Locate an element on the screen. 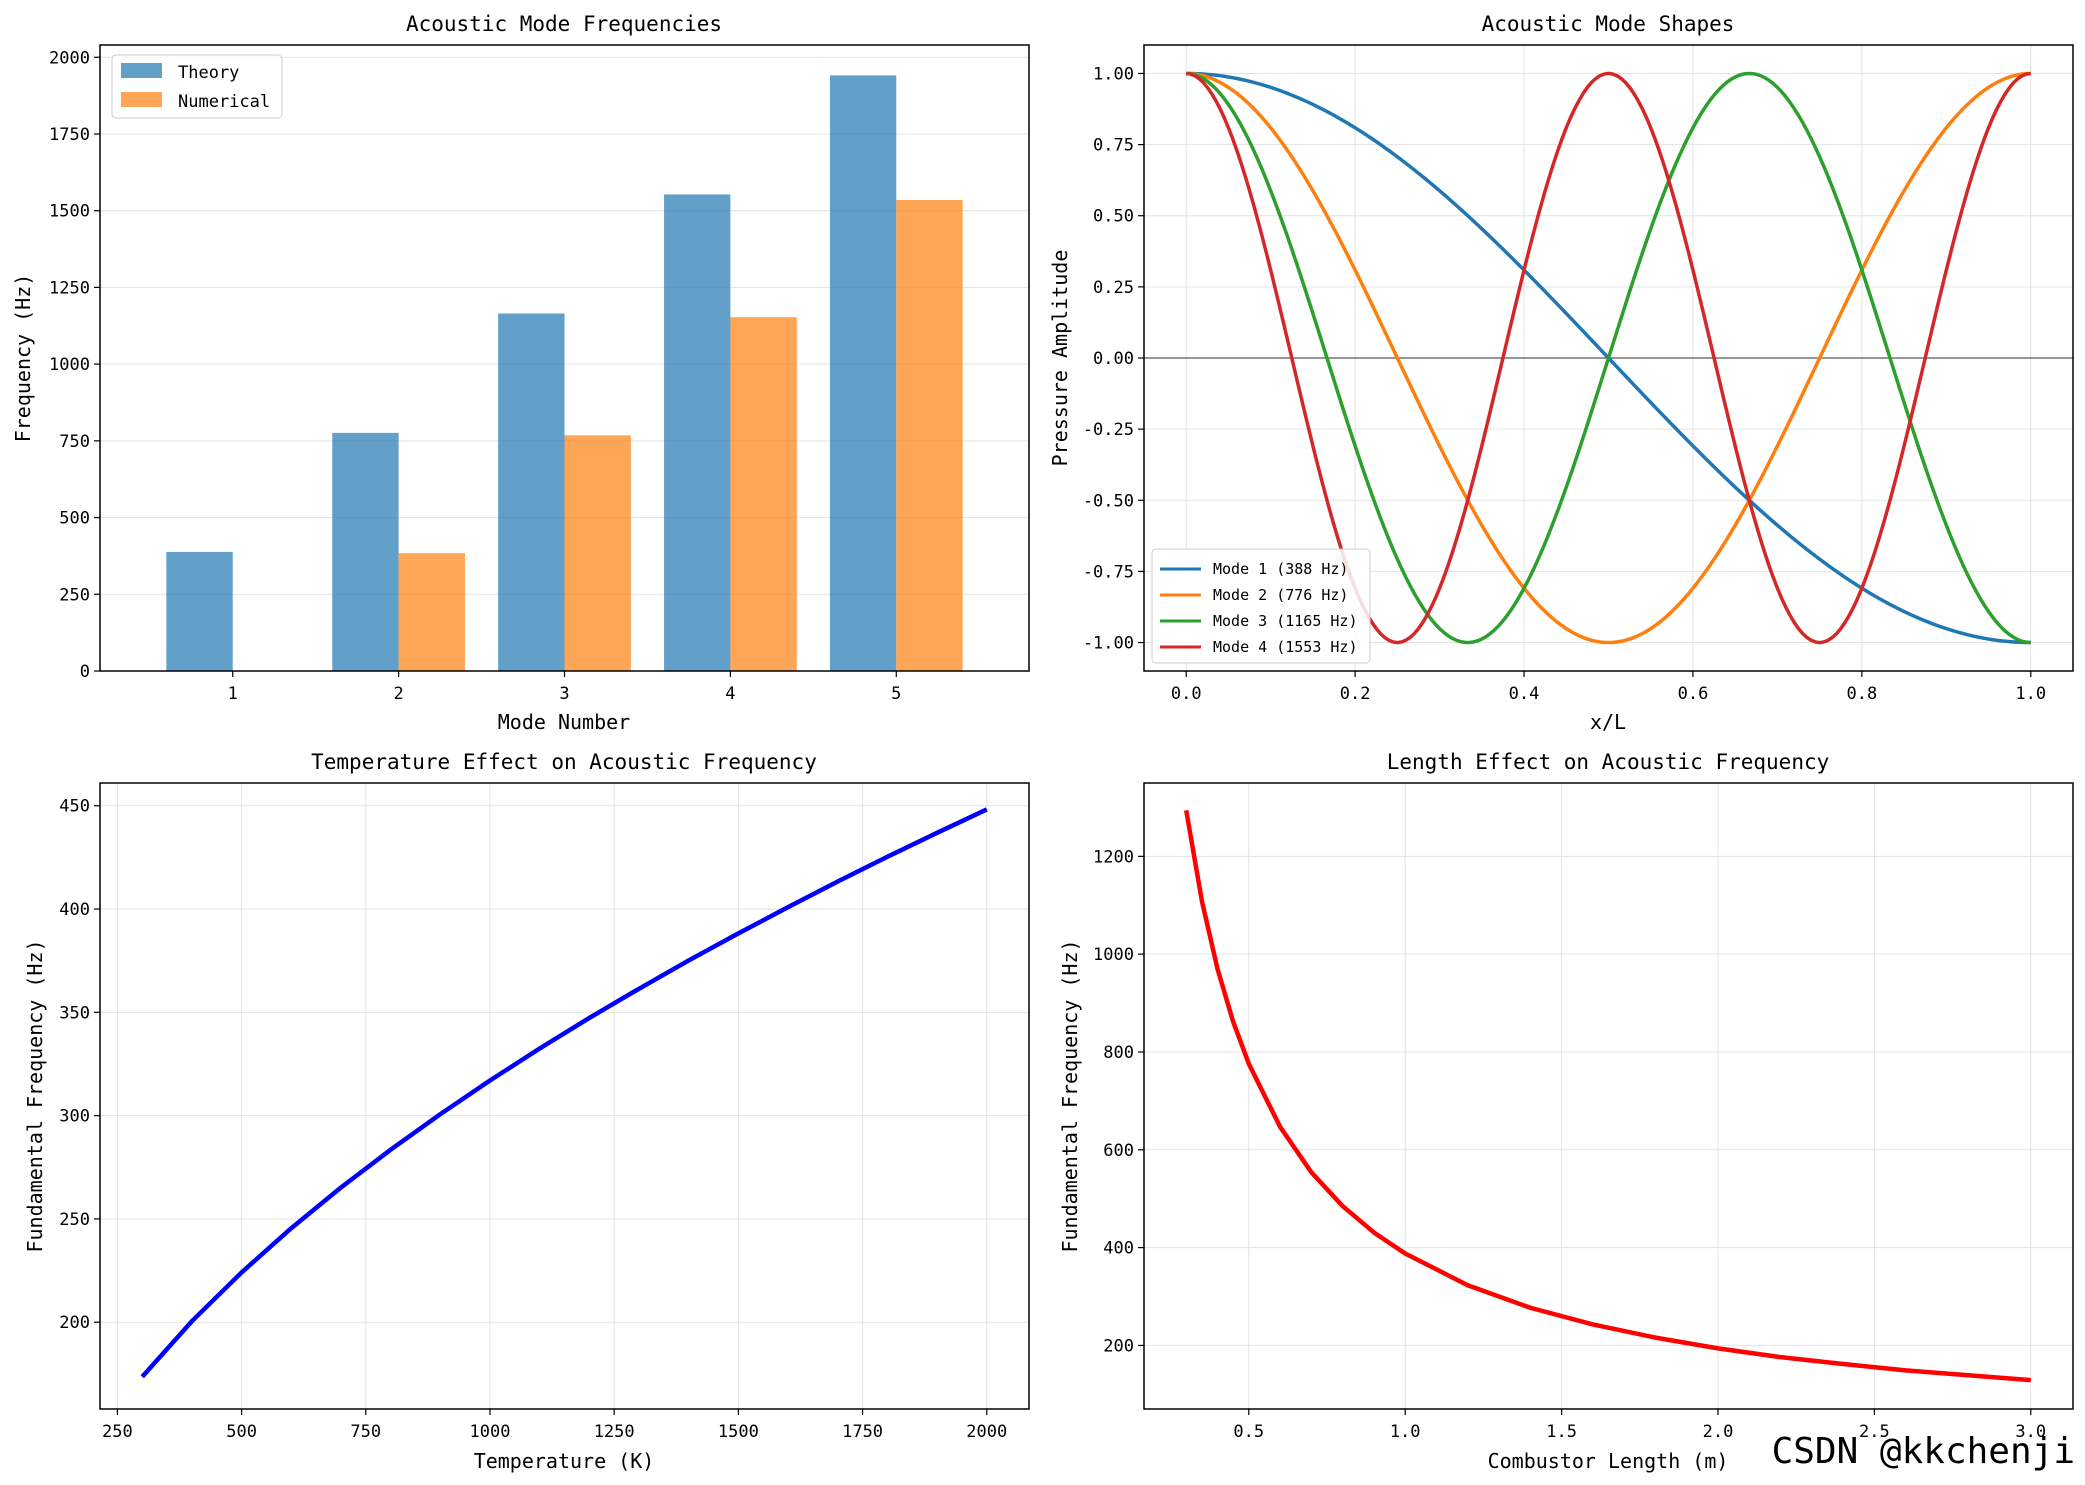 The height and width of the screenshot is (1485, 2085). chart-title: Acoustic Mode Shapes is located at coordinates (1608, 24).